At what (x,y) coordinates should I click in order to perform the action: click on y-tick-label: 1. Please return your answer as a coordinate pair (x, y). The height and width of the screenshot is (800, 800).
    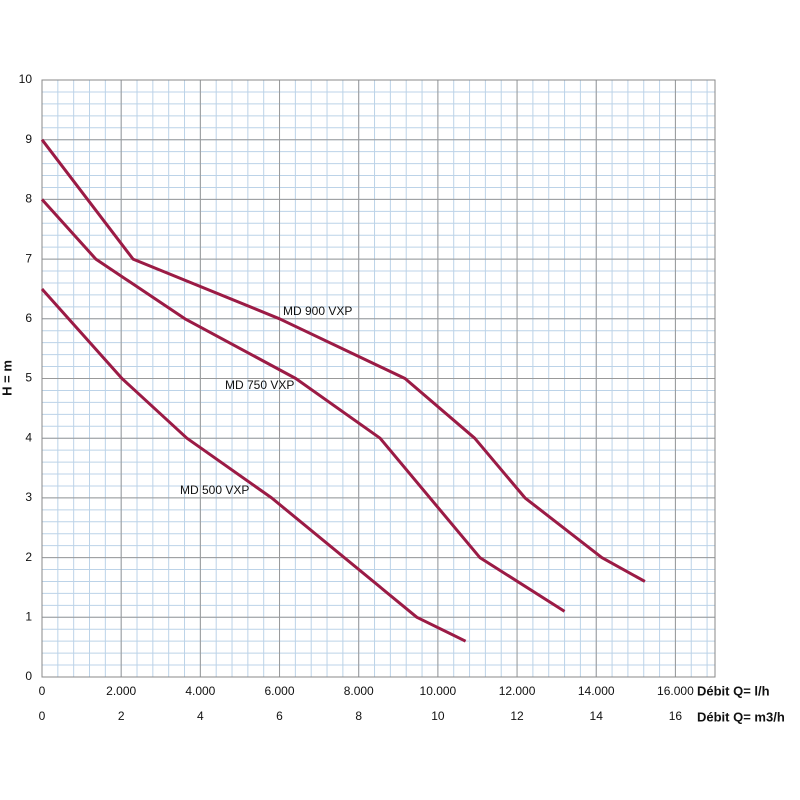
    Looking at the image, I should click on (28, 616).